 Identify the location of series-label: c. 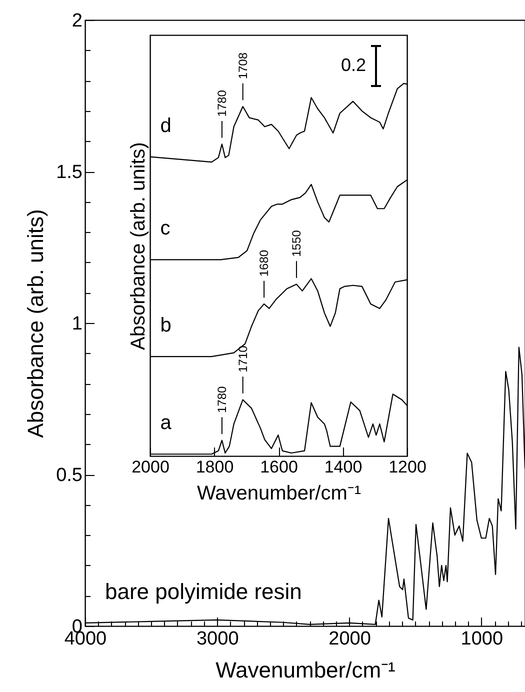
(165, 229).